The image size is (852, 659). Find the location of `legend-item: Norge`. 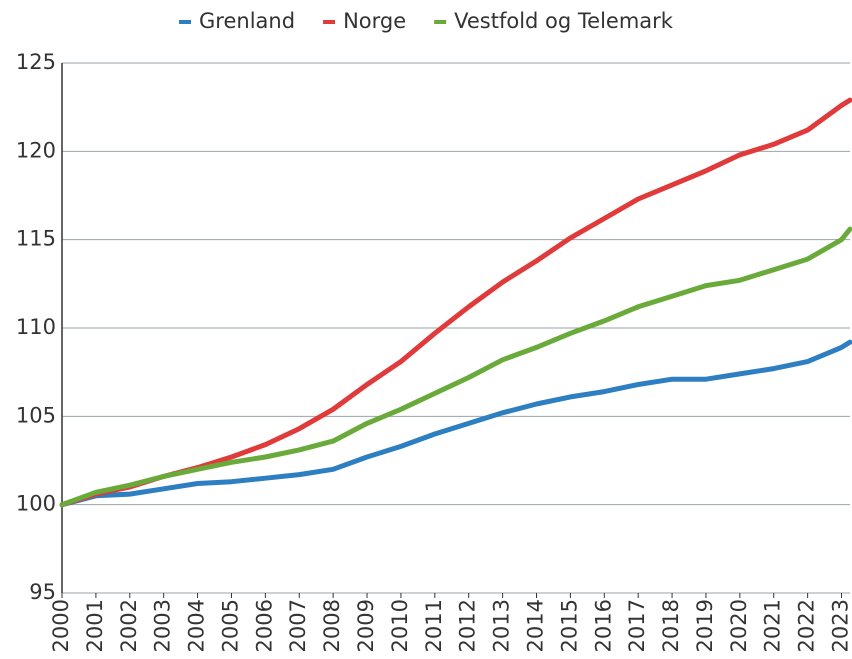

legend-item: Norge is located at coordinates (364, 21).